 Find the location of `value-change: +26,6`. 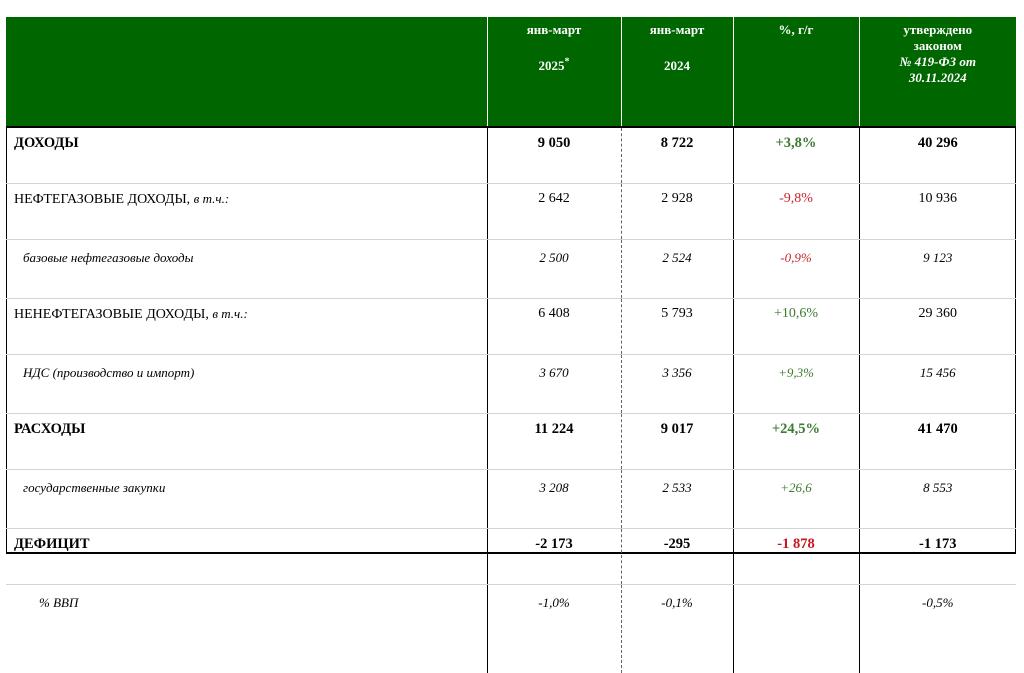

value-change: +26,6 is located at coordinates (796, 499).